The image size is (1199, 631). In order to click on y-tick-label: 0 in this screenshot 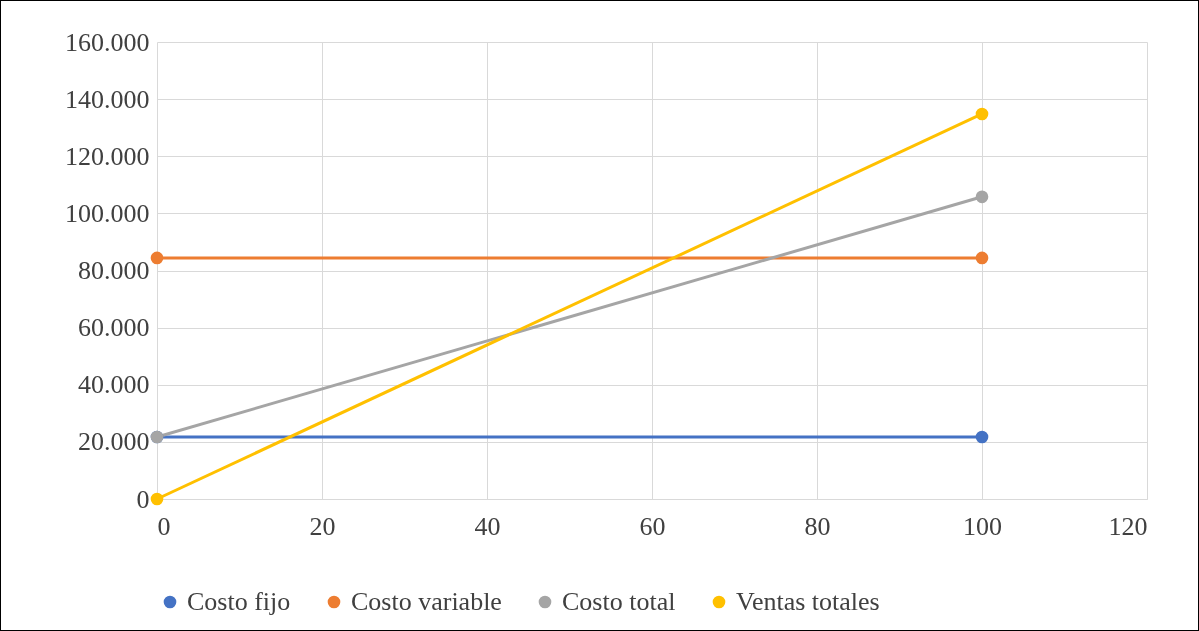, I will do `click(143, 499)`.